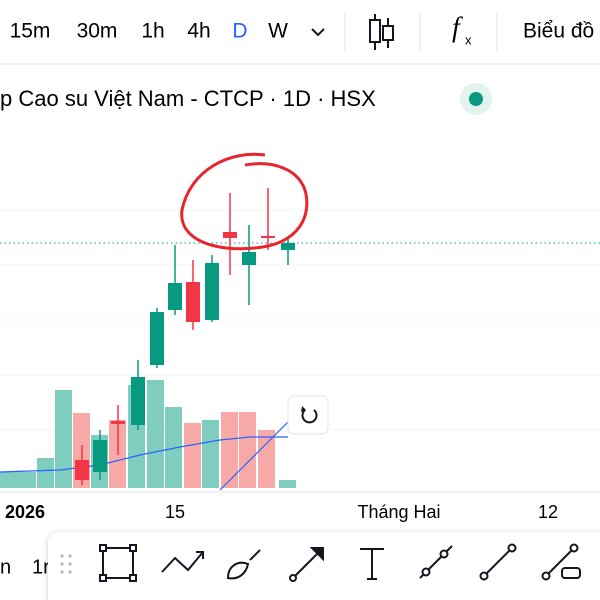 This screenshot has width=600, height=600. I want to click on x-label: 12, so click(548, 512).